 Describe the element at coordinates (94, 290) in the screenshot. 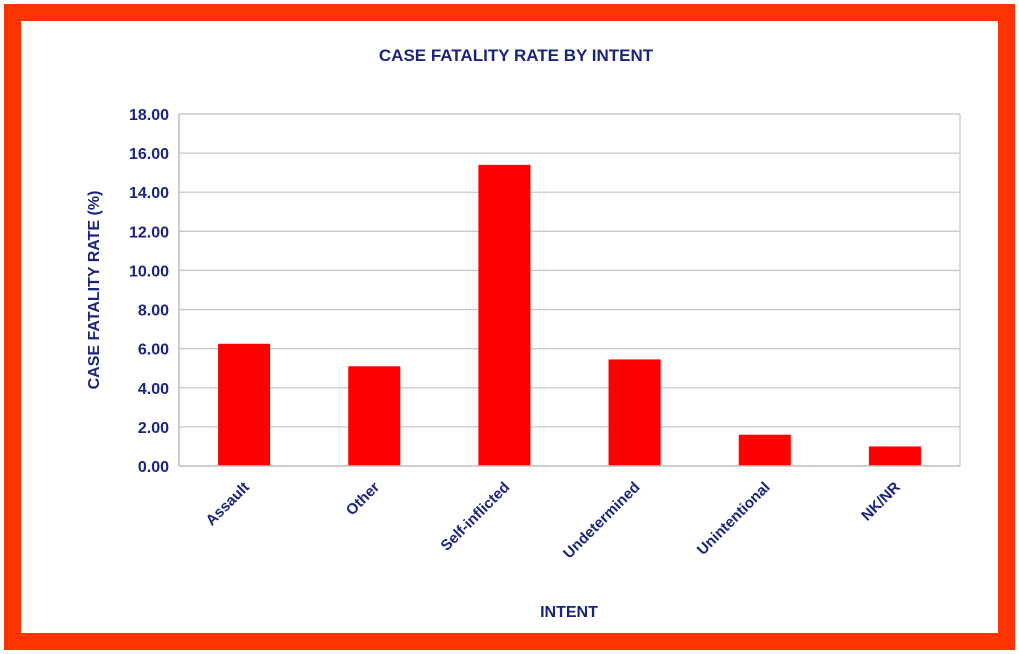

I see `y-axis-title: CASE FATALITY RATE (%)` at that location.